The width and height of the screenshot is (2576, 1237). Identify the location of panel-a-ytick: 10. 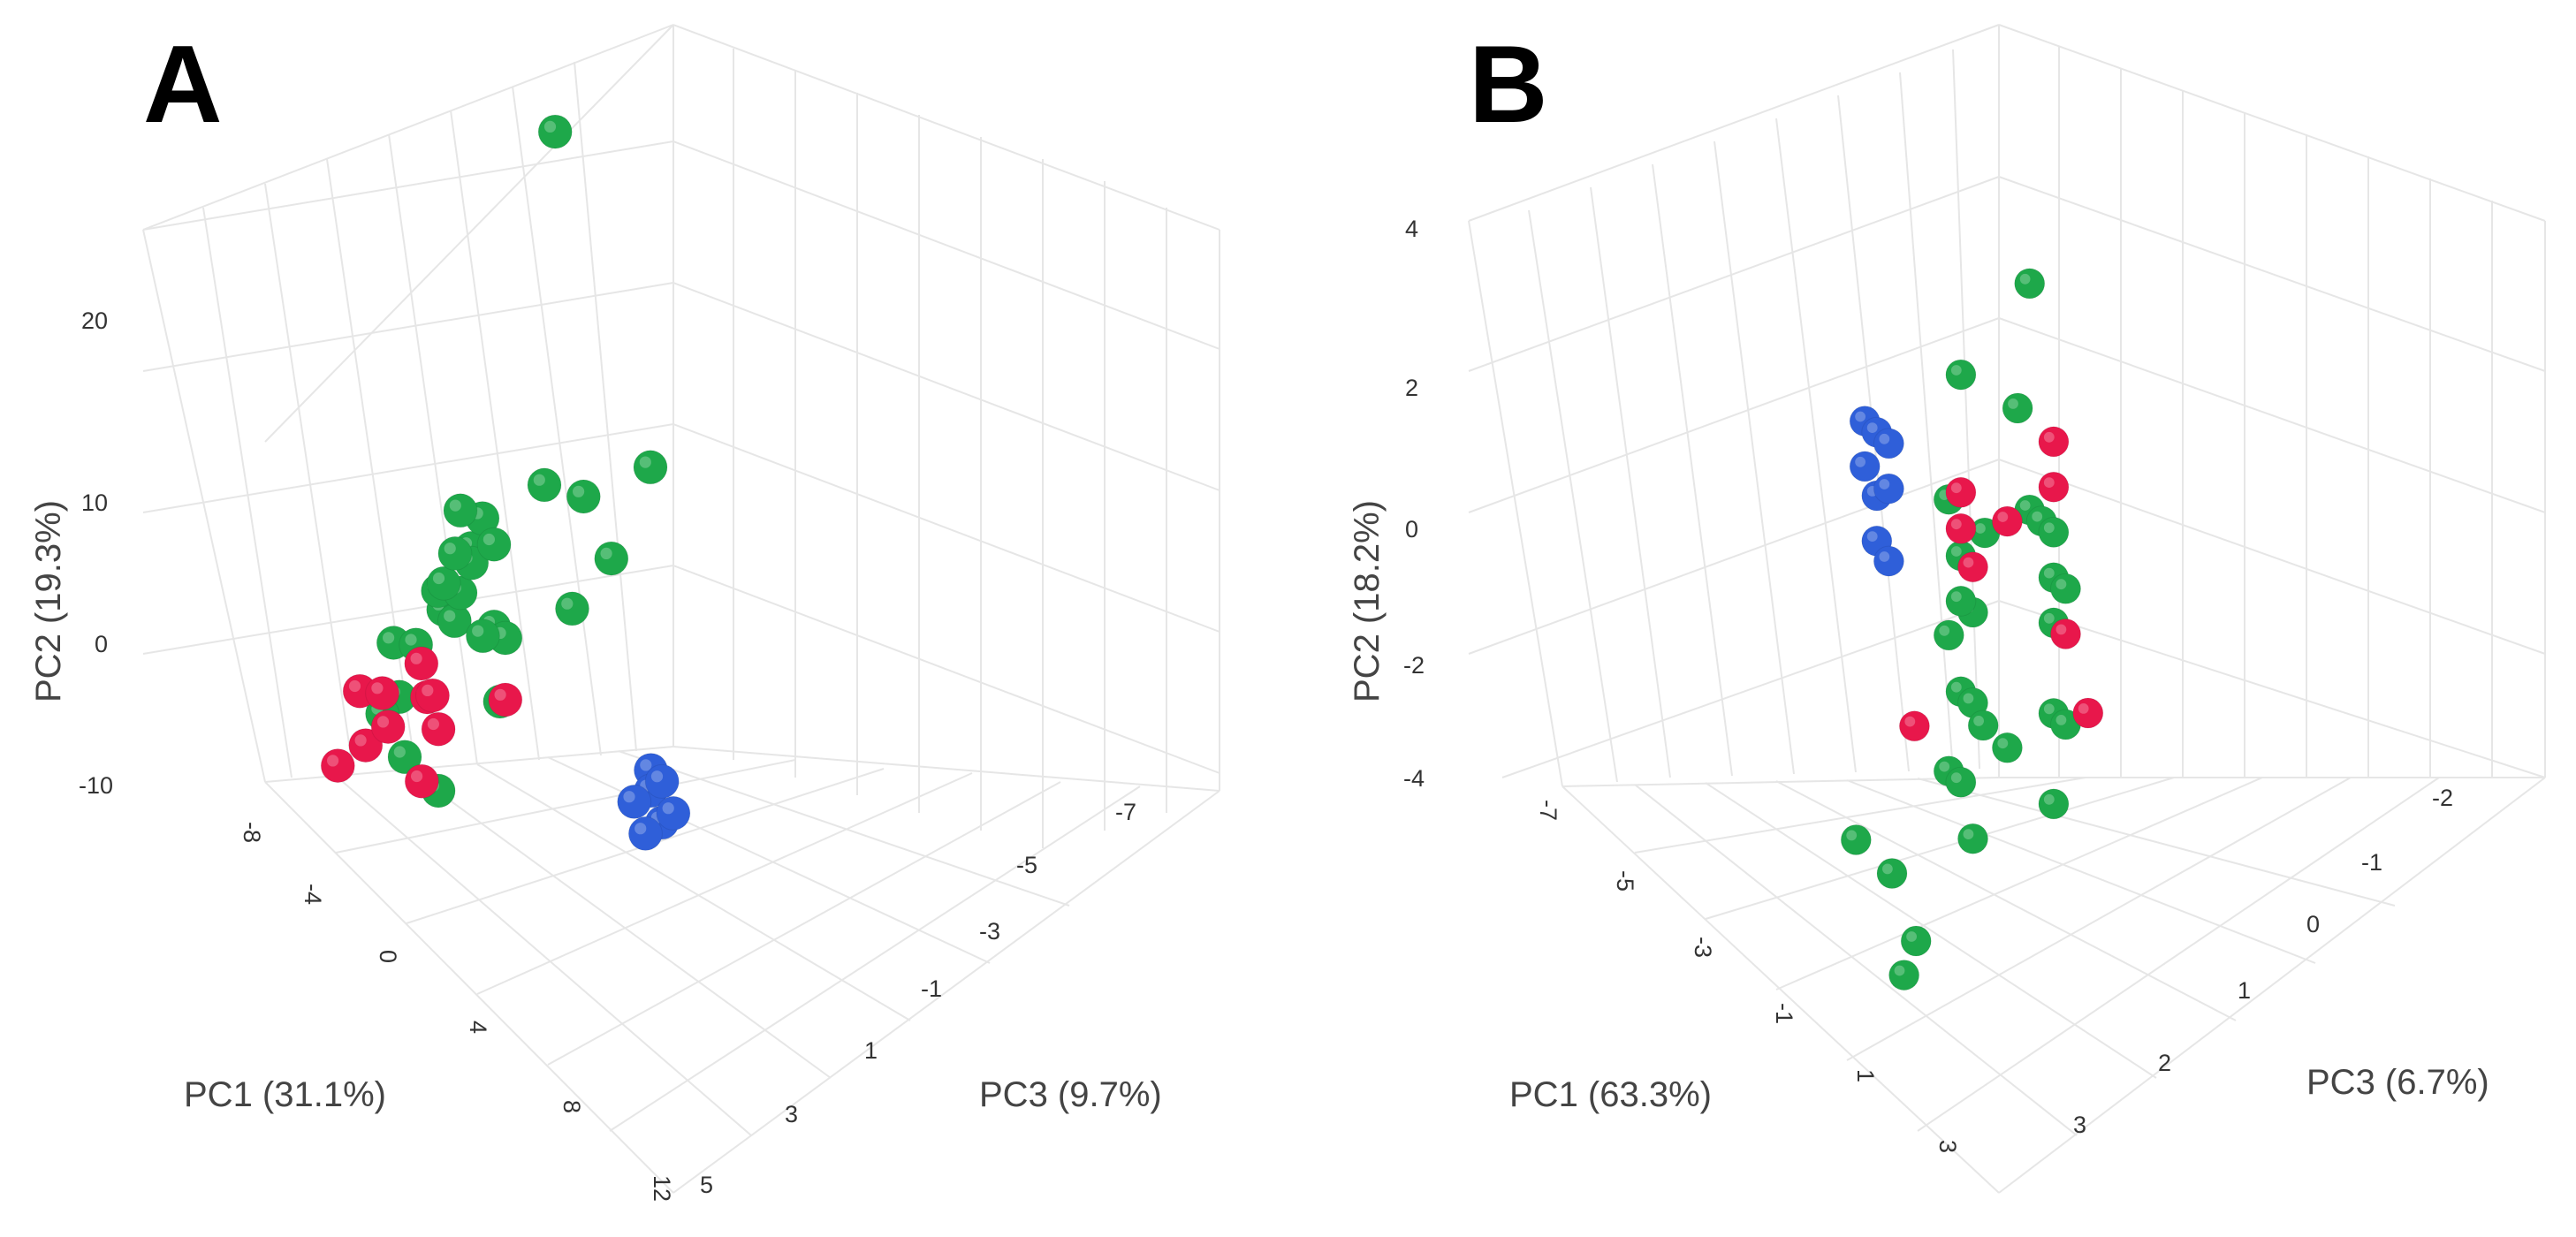
(94, 502).